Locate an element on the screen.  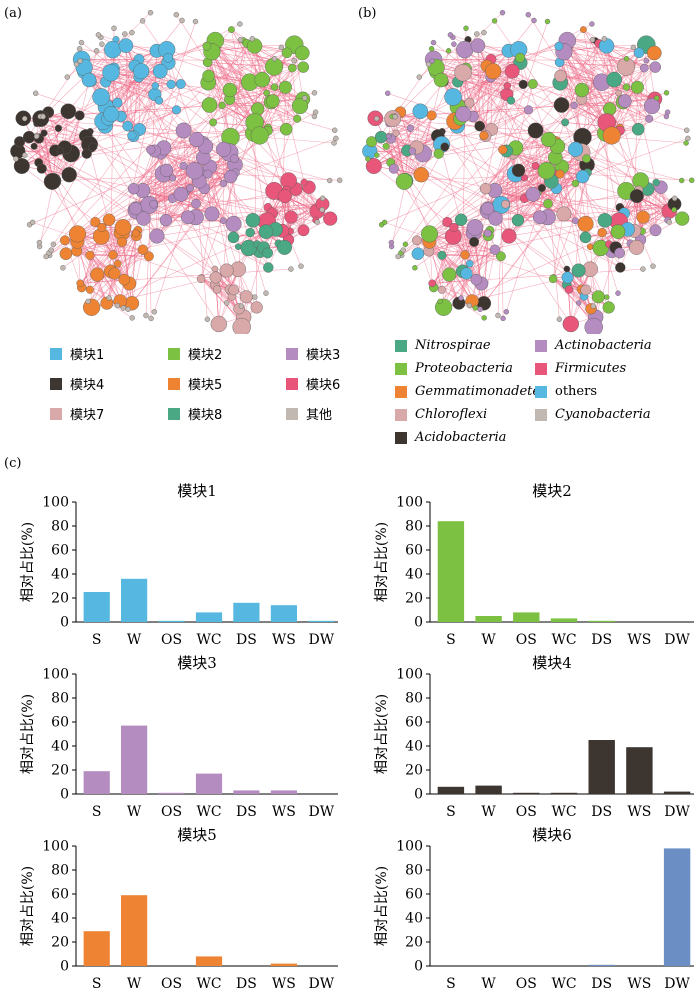
bar-S is located at coordinates (96, 948).